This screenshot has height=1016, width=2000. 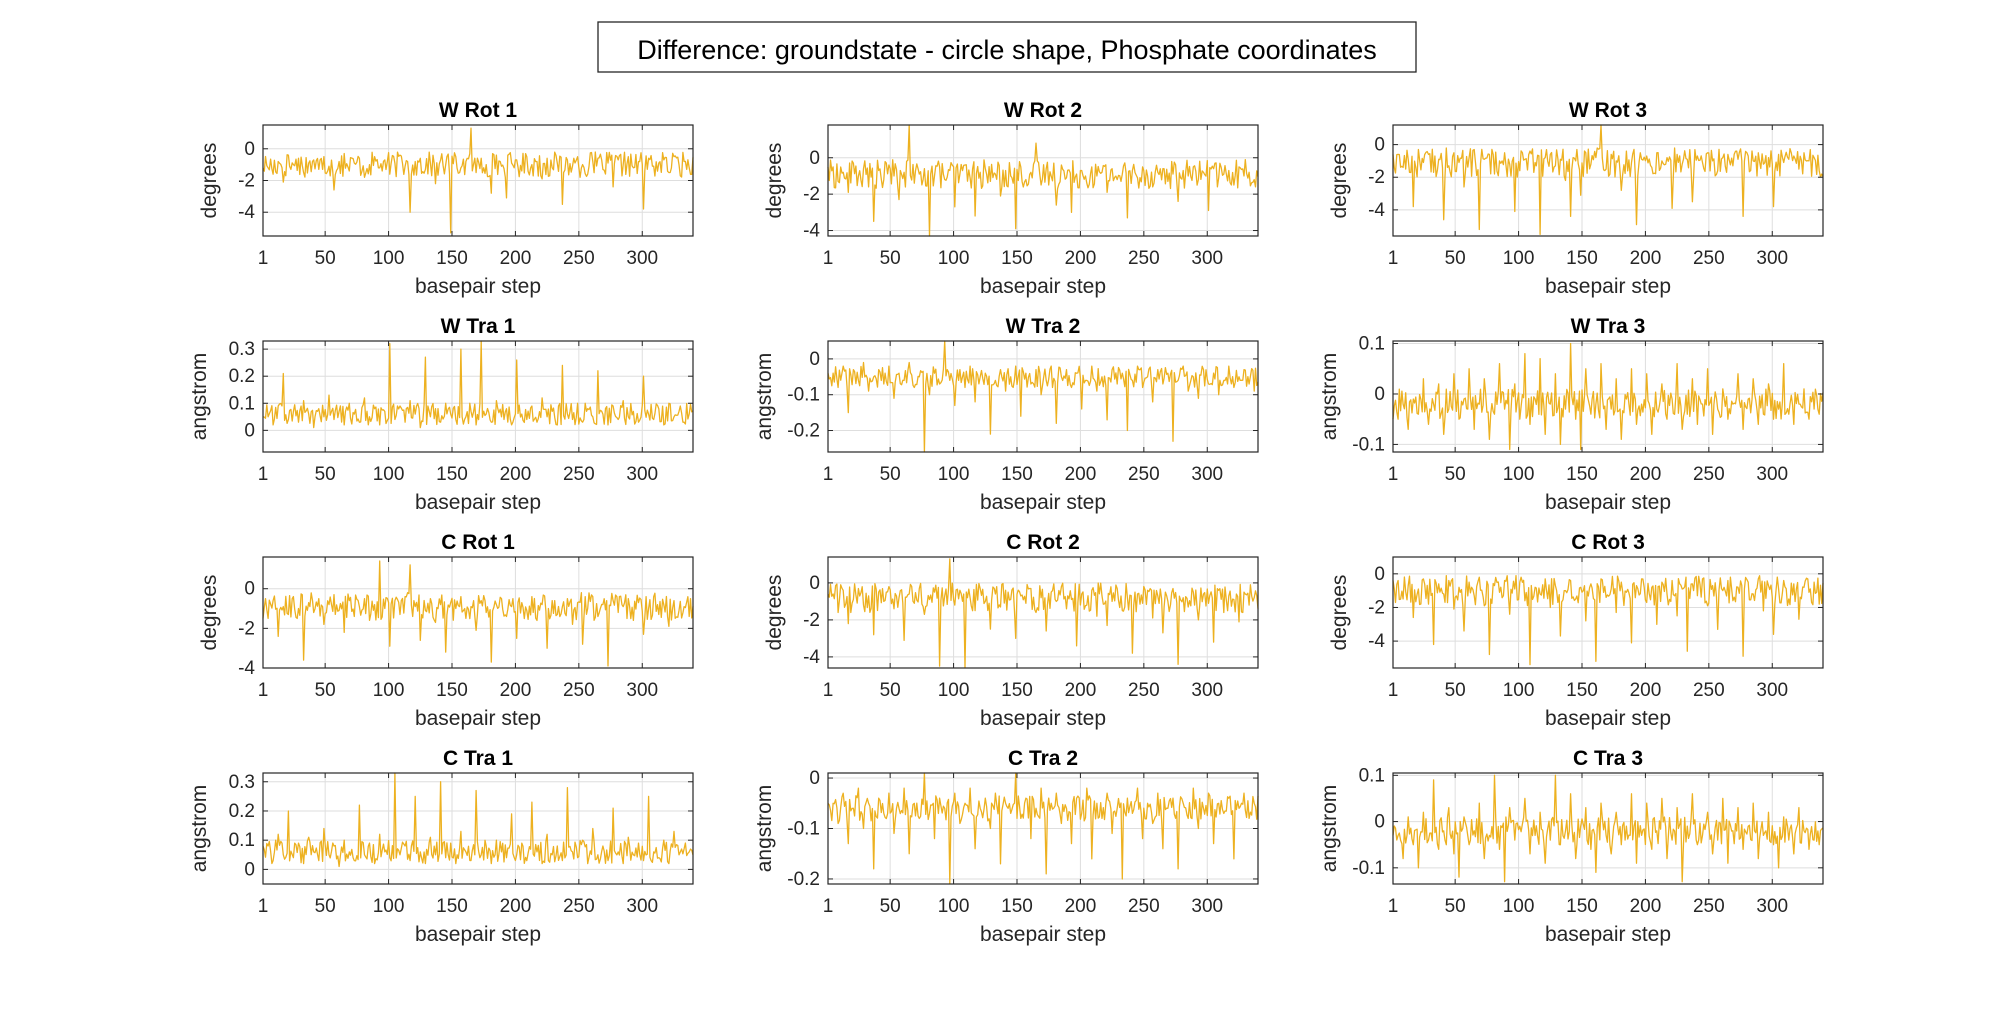 I want to click on subplot-title: W Tra 2, so click(x=1043, y=326).